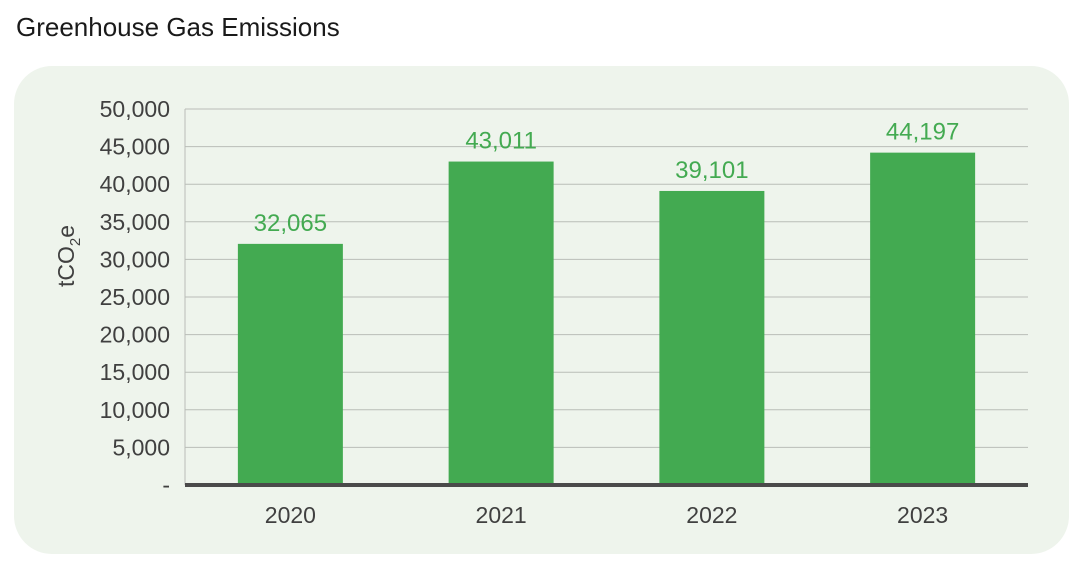 The image size is (1084, 568). Describe the element at coordinates (75, 242) in the screenshot. I see `y-axis-title-sub: 2` at that location.